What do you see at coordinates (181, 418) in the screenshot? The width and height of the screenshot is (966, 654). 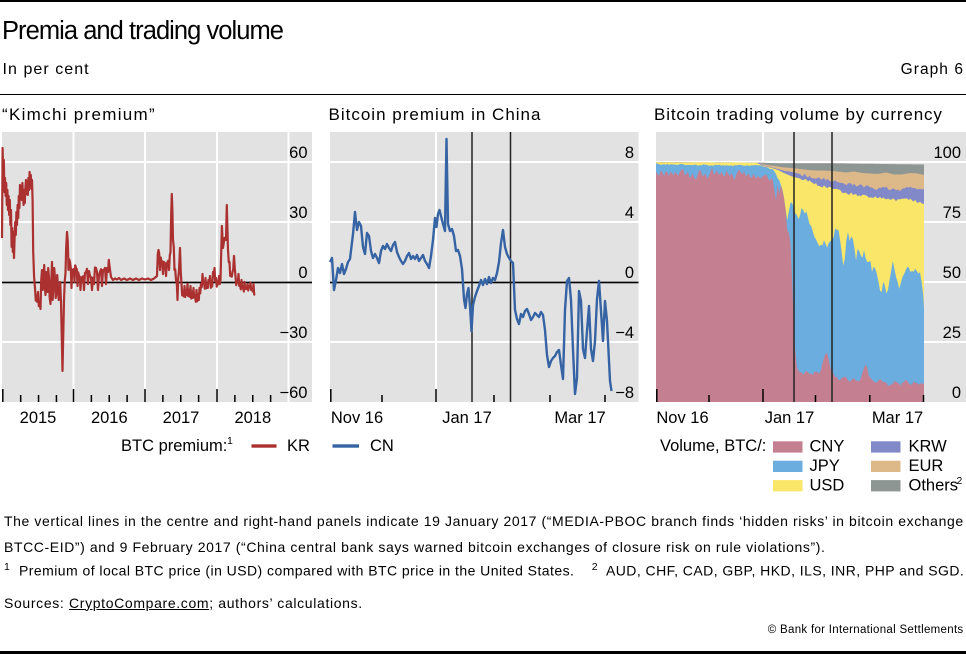 I see `svg-text: 2017` at bounding box center [181, 418].